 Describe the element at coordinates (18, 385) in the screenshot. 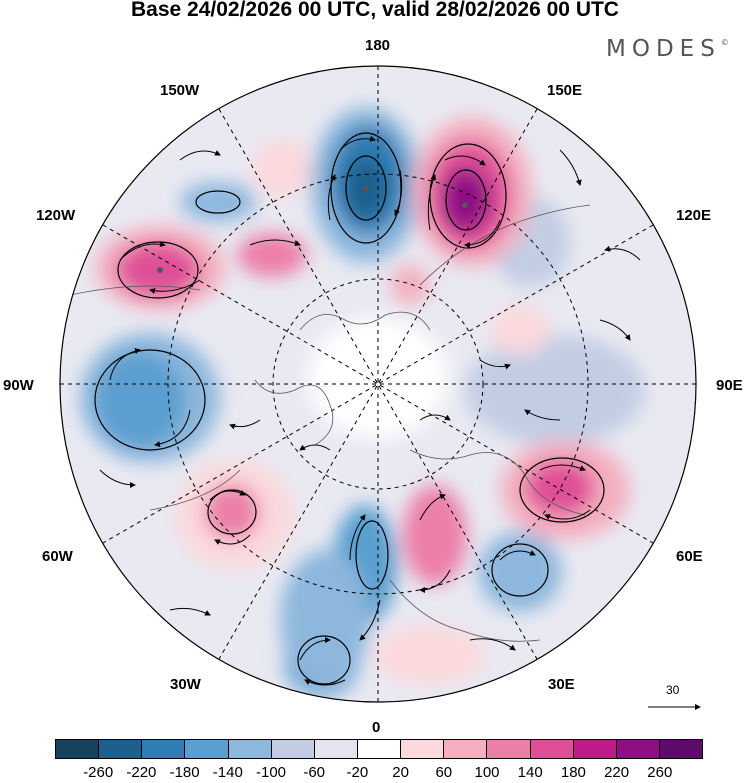

I see `lon-label-90w: 90W` at that location.